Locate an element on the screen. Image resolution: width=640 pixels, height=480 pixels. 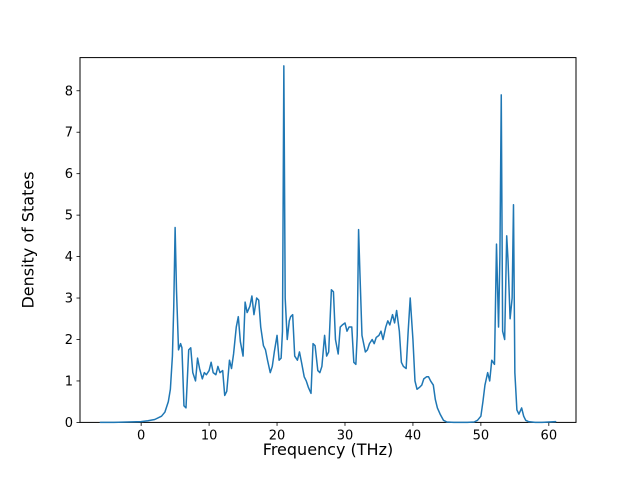
x-tick-label: 40 is located at coordinates (413, 435).